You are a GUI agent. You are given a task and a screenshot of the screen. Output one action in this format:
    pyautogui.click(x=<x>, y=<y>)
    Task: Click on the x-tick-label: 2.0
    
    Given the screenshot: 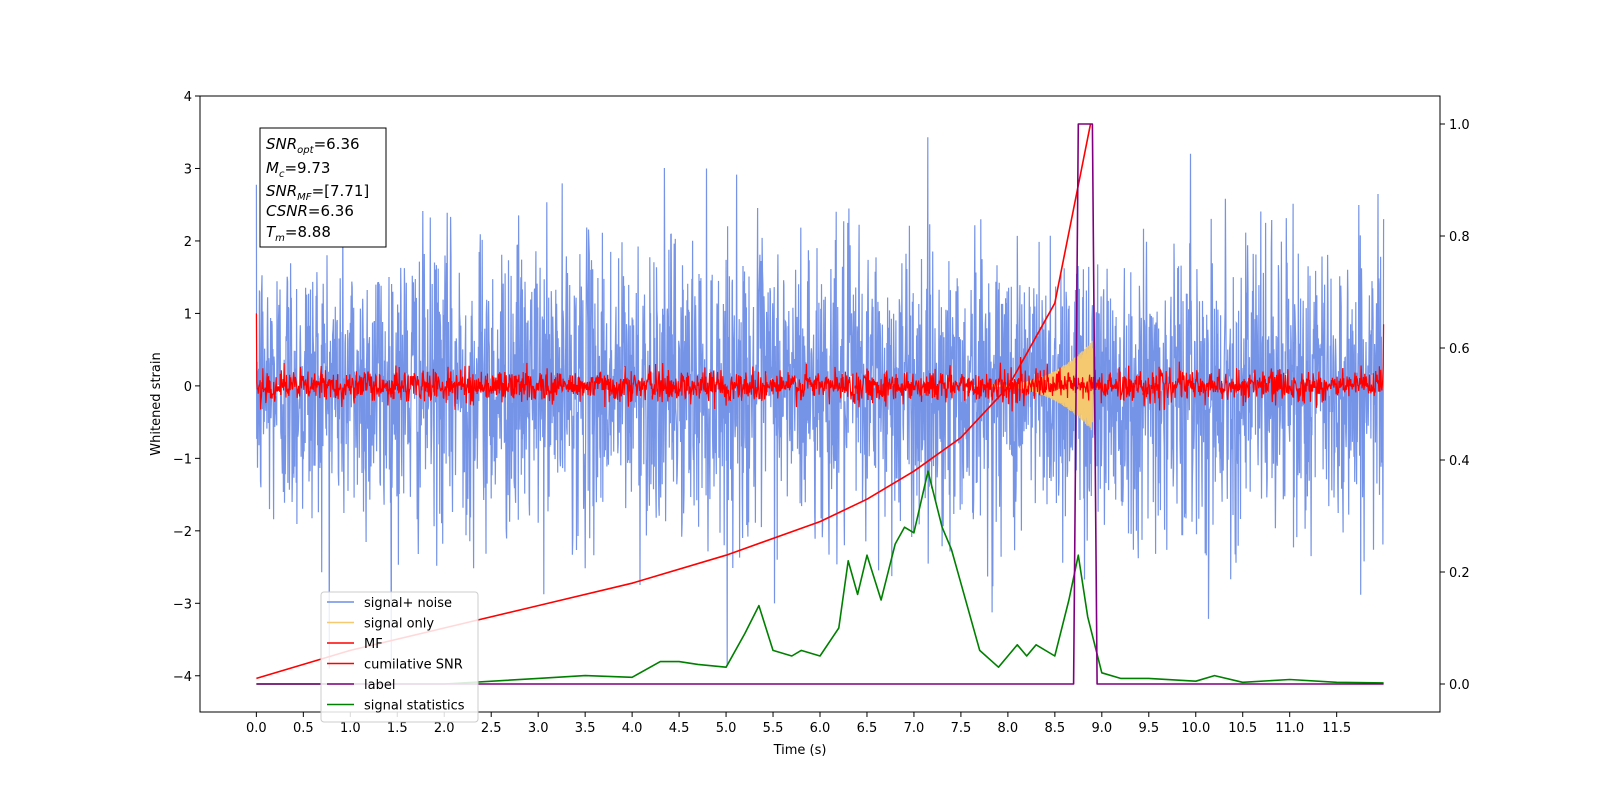 What is the action you would take?
    pyautogui.click(x=444, y=728)
    